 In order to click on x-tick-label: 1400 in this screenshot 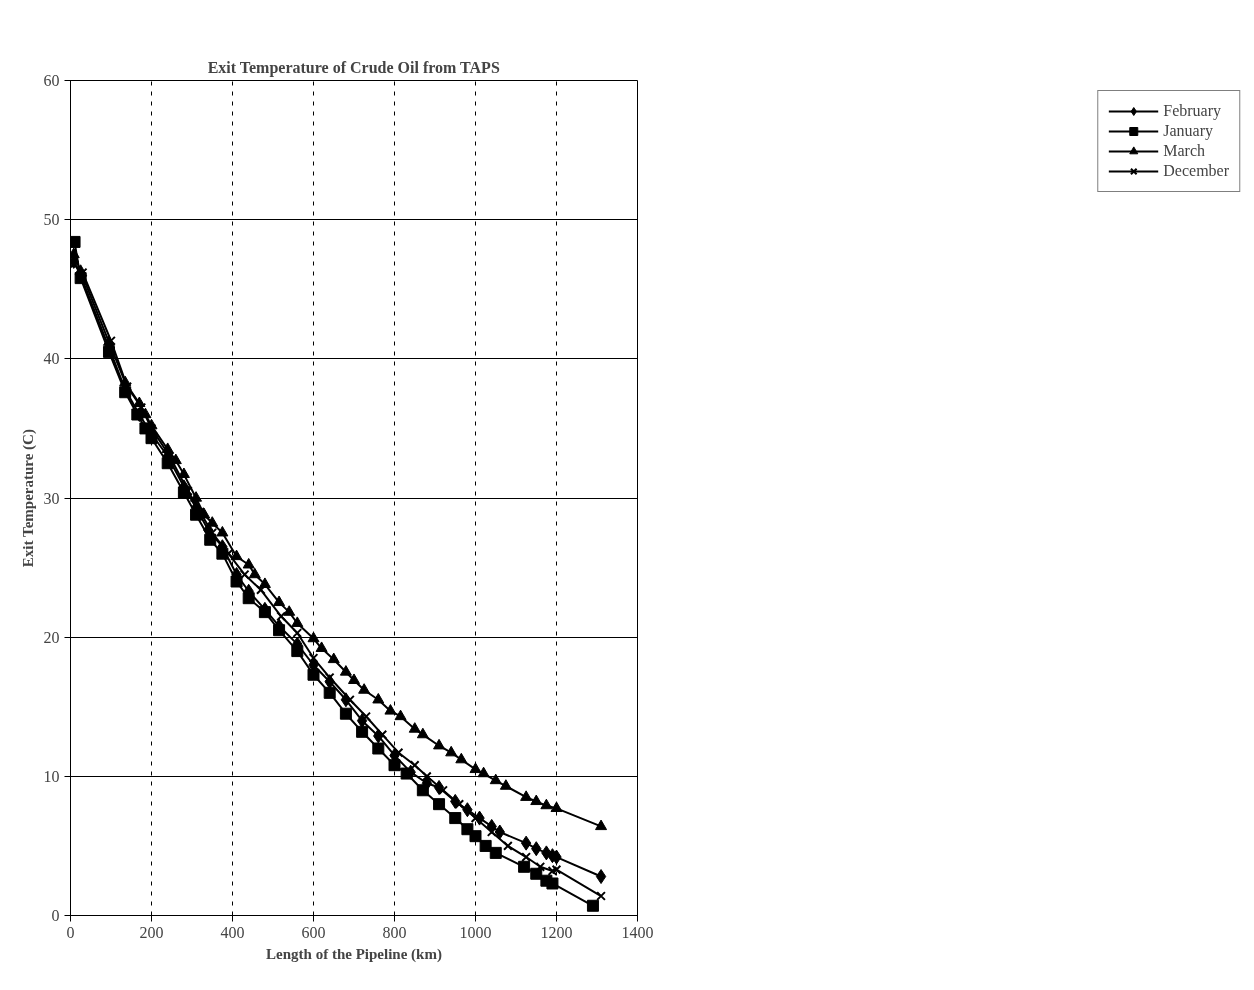, I will do `click(637, 932)`.